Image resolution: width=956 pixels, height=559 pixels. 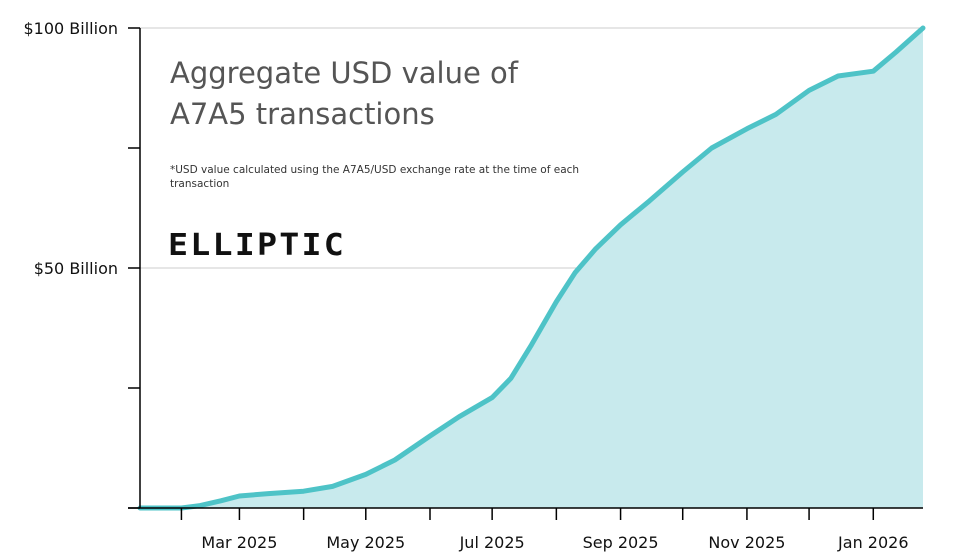 I want to click on elliptic-logo: ELLIPTIC, so click(x=257, y=245).